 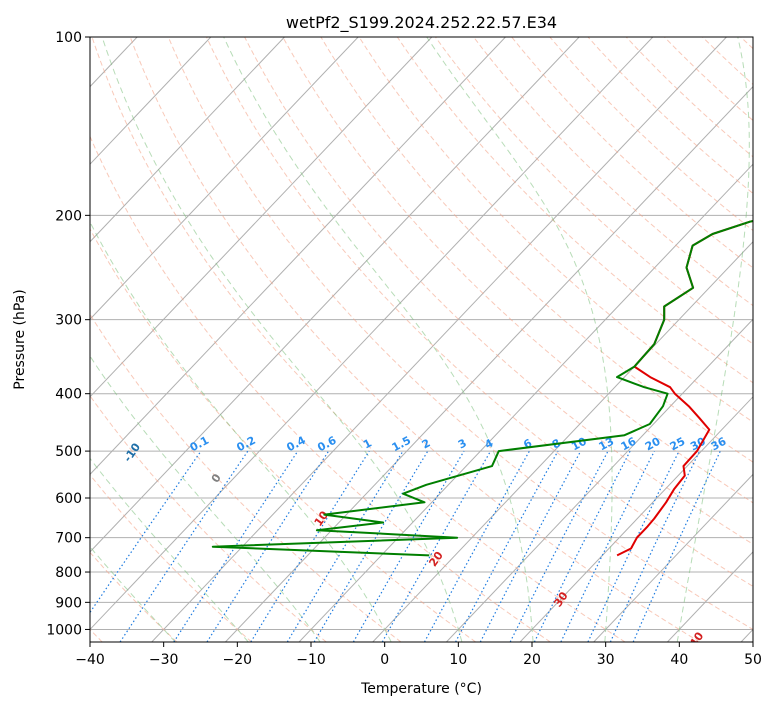 What do you see at coordinates (68, 573) in the screenshot?
I see `y-tick-label: 800` at bounding box center [68, 573].